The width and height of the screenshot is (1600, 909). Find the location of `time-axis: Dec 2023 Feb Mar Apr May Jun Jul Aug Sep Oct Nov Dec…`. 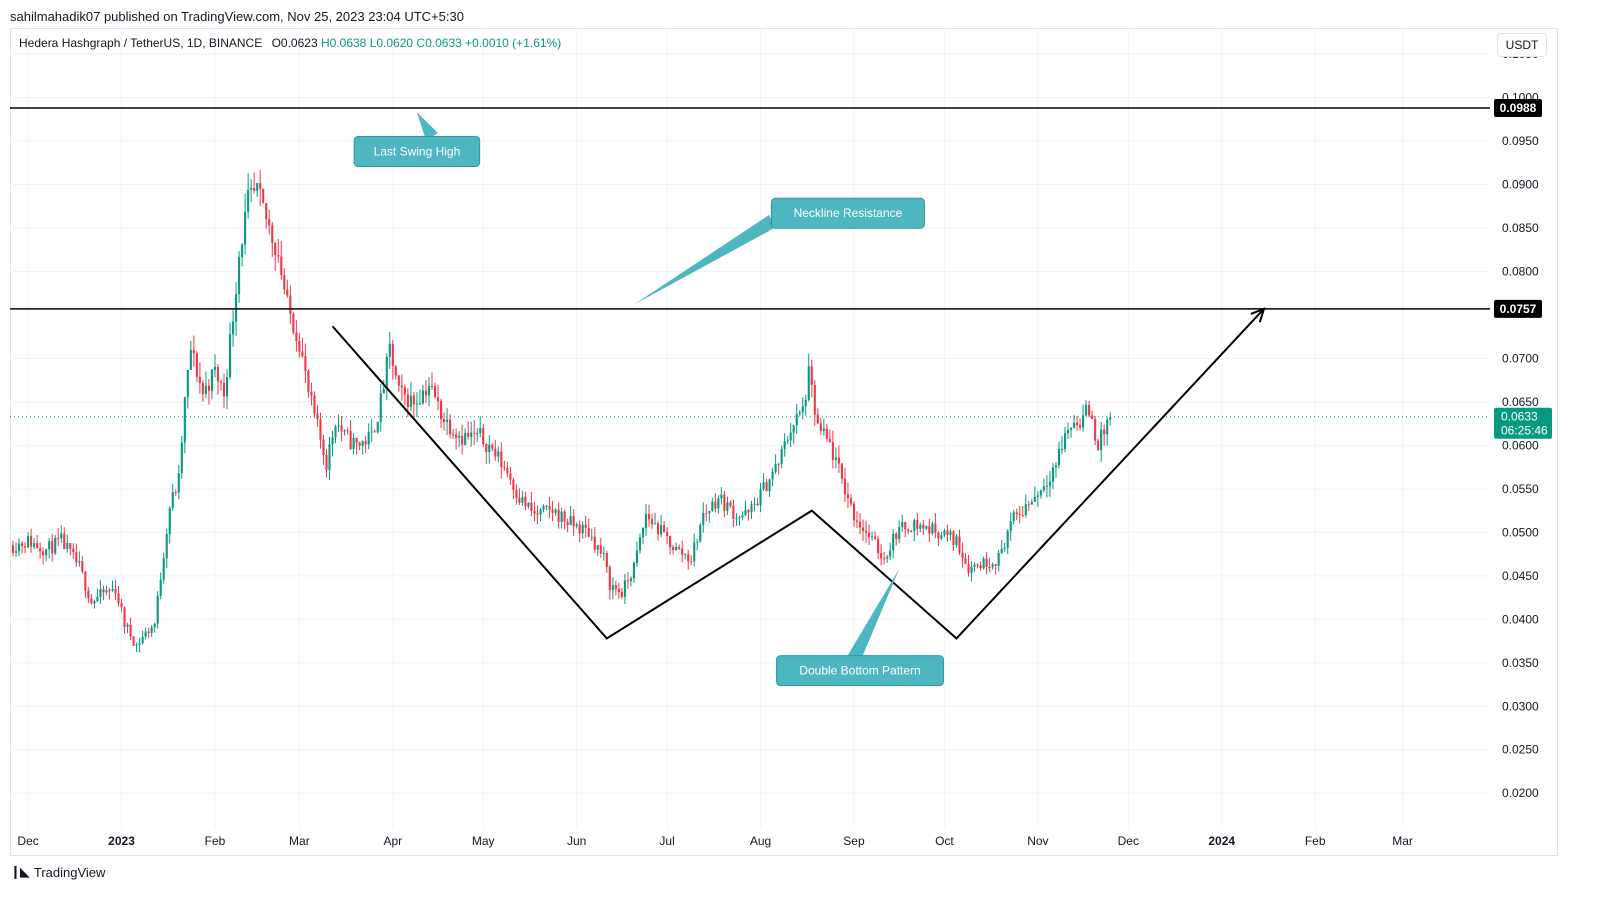

time-axis: Dec 2023 Feb Mar Apr May Jun Jul Aug Sep Oct Nov Dec… is located at coordinates (715, 841).